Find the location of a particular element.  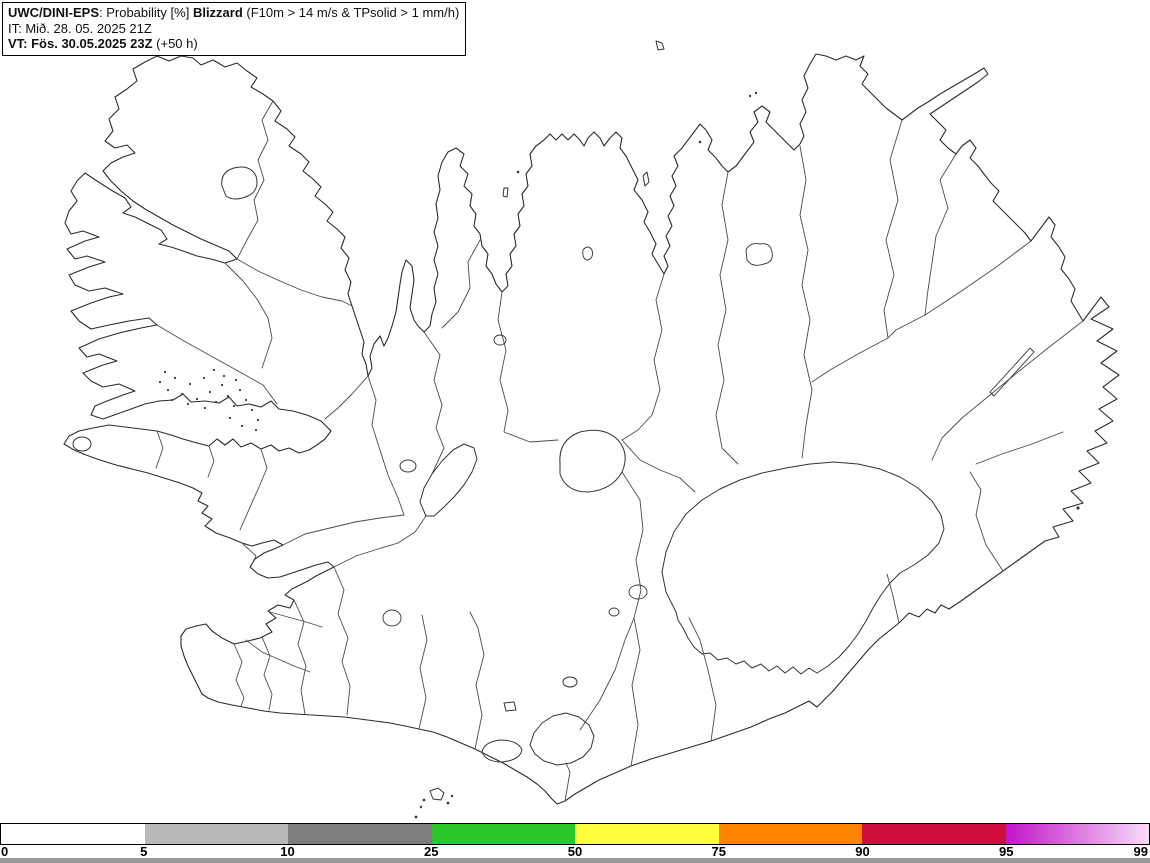

eyjafjallajokull-outline is located at coordinates (502, 751).